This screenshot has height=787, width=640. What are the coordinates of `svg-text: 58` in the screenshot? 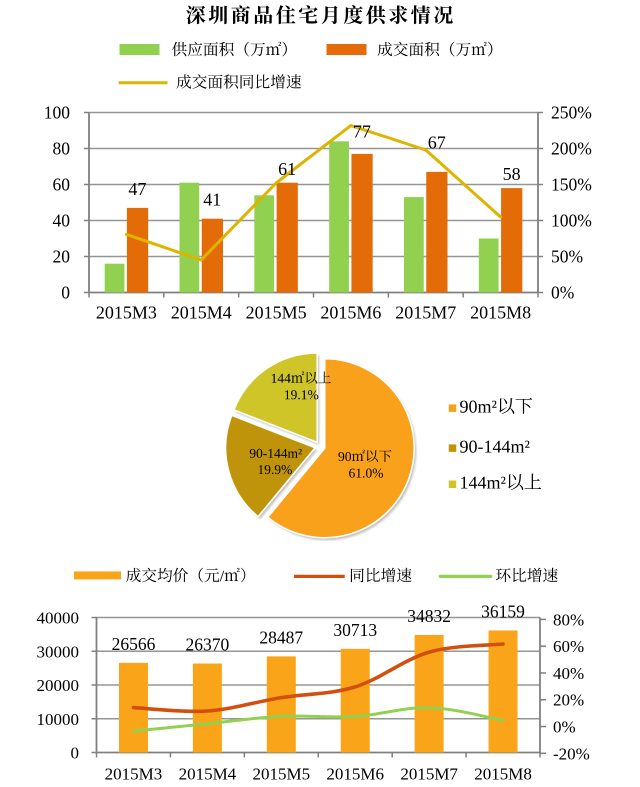 It's located at (512, 174).